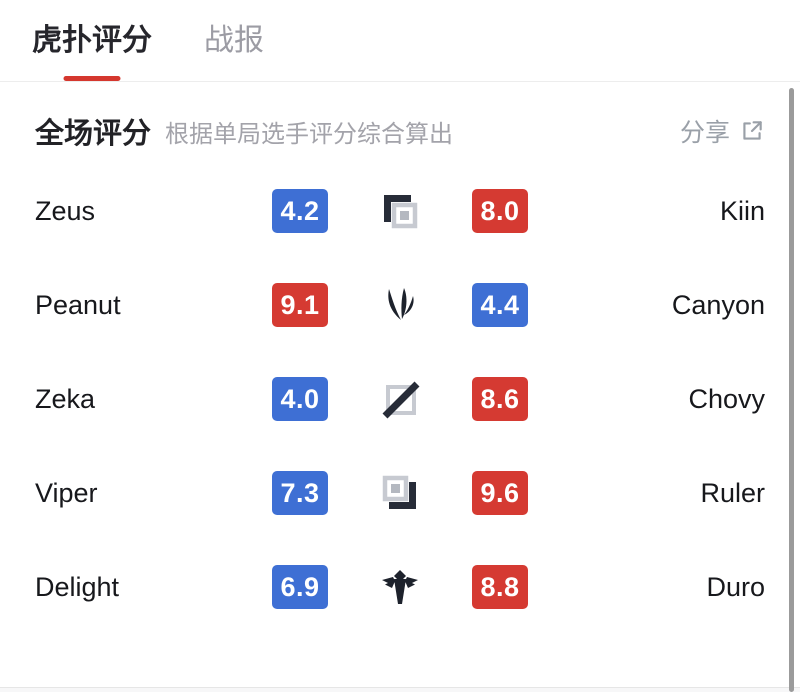  I want to click on mid-lane-icon, so click(400, 399).